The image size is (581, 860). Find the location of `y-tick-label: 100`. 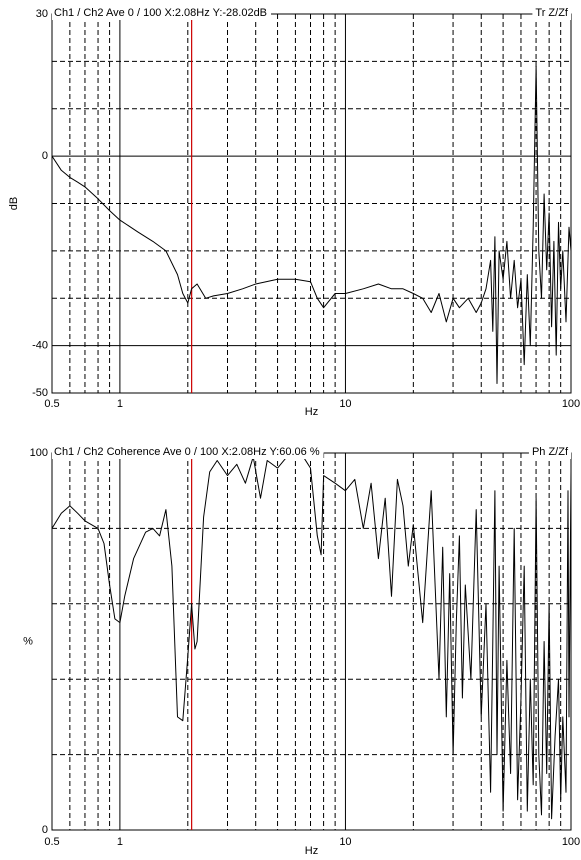

y-tick-label: 100 is located at coordinates (39, 453).